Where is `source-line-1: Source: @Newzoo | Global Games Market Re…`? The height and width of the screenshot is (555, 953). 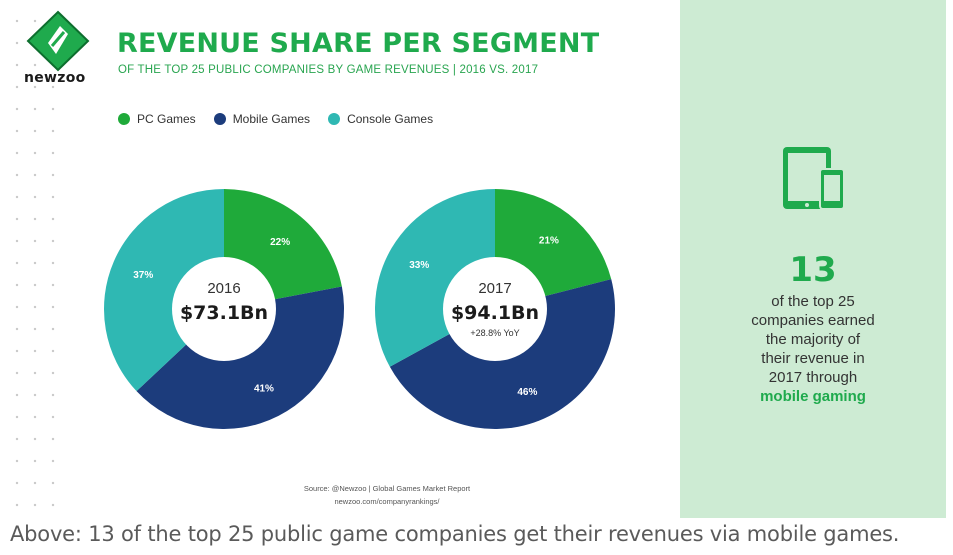
source-line-1: Source: @Newzoo | Global Games Market Re… is located at coordinates (387, 488).